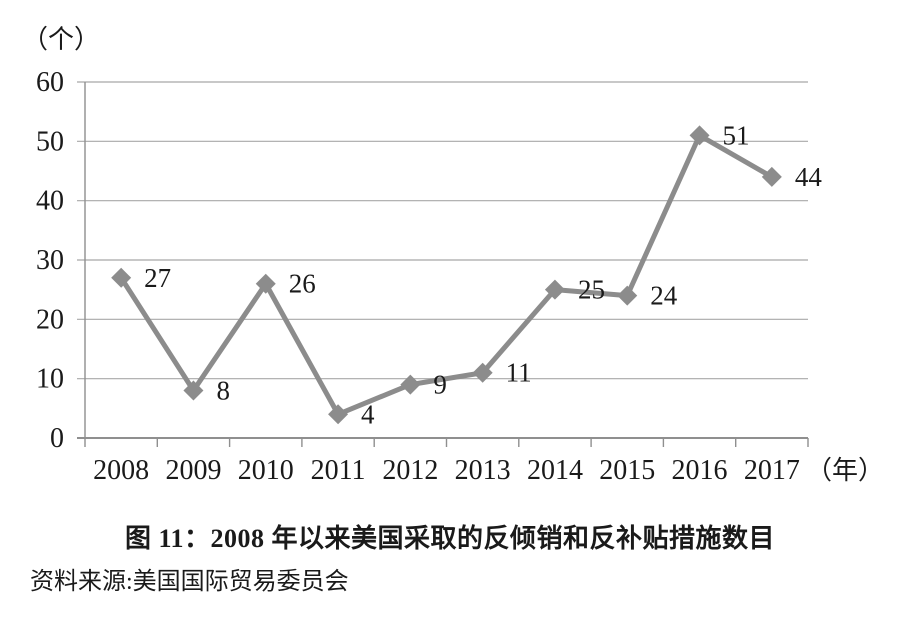 The height and width of the screenshot is (620, 900). What do you see at coordinates (446, 470) in the screenshot?
I see `x-axis-tick-labels: 2008 2009 2010 2011 2012 2013 2014 2015 2016 2017` at bounding box center [446, 470].